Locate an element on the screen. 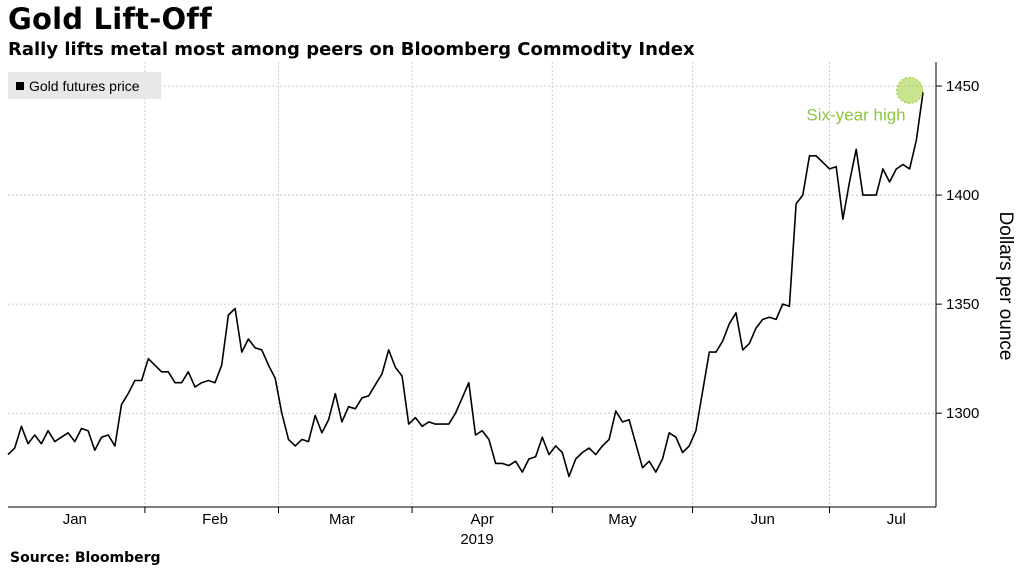 The width and height of the screenshot is (1024, 573). chart-title: Gold Lift-Off is located at coordinates (110, 19).